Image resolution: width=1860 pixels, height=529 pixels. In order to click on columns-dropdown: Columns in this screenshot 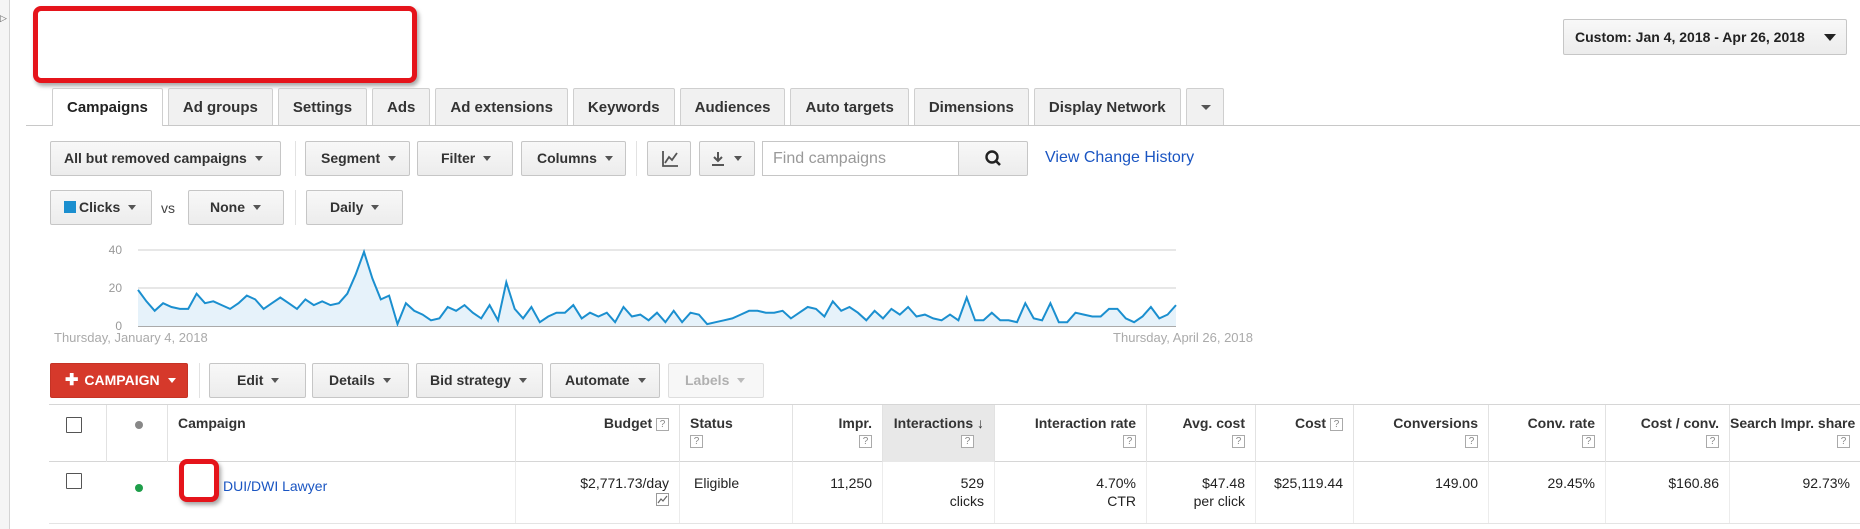, I will do `click(573, 158)`.